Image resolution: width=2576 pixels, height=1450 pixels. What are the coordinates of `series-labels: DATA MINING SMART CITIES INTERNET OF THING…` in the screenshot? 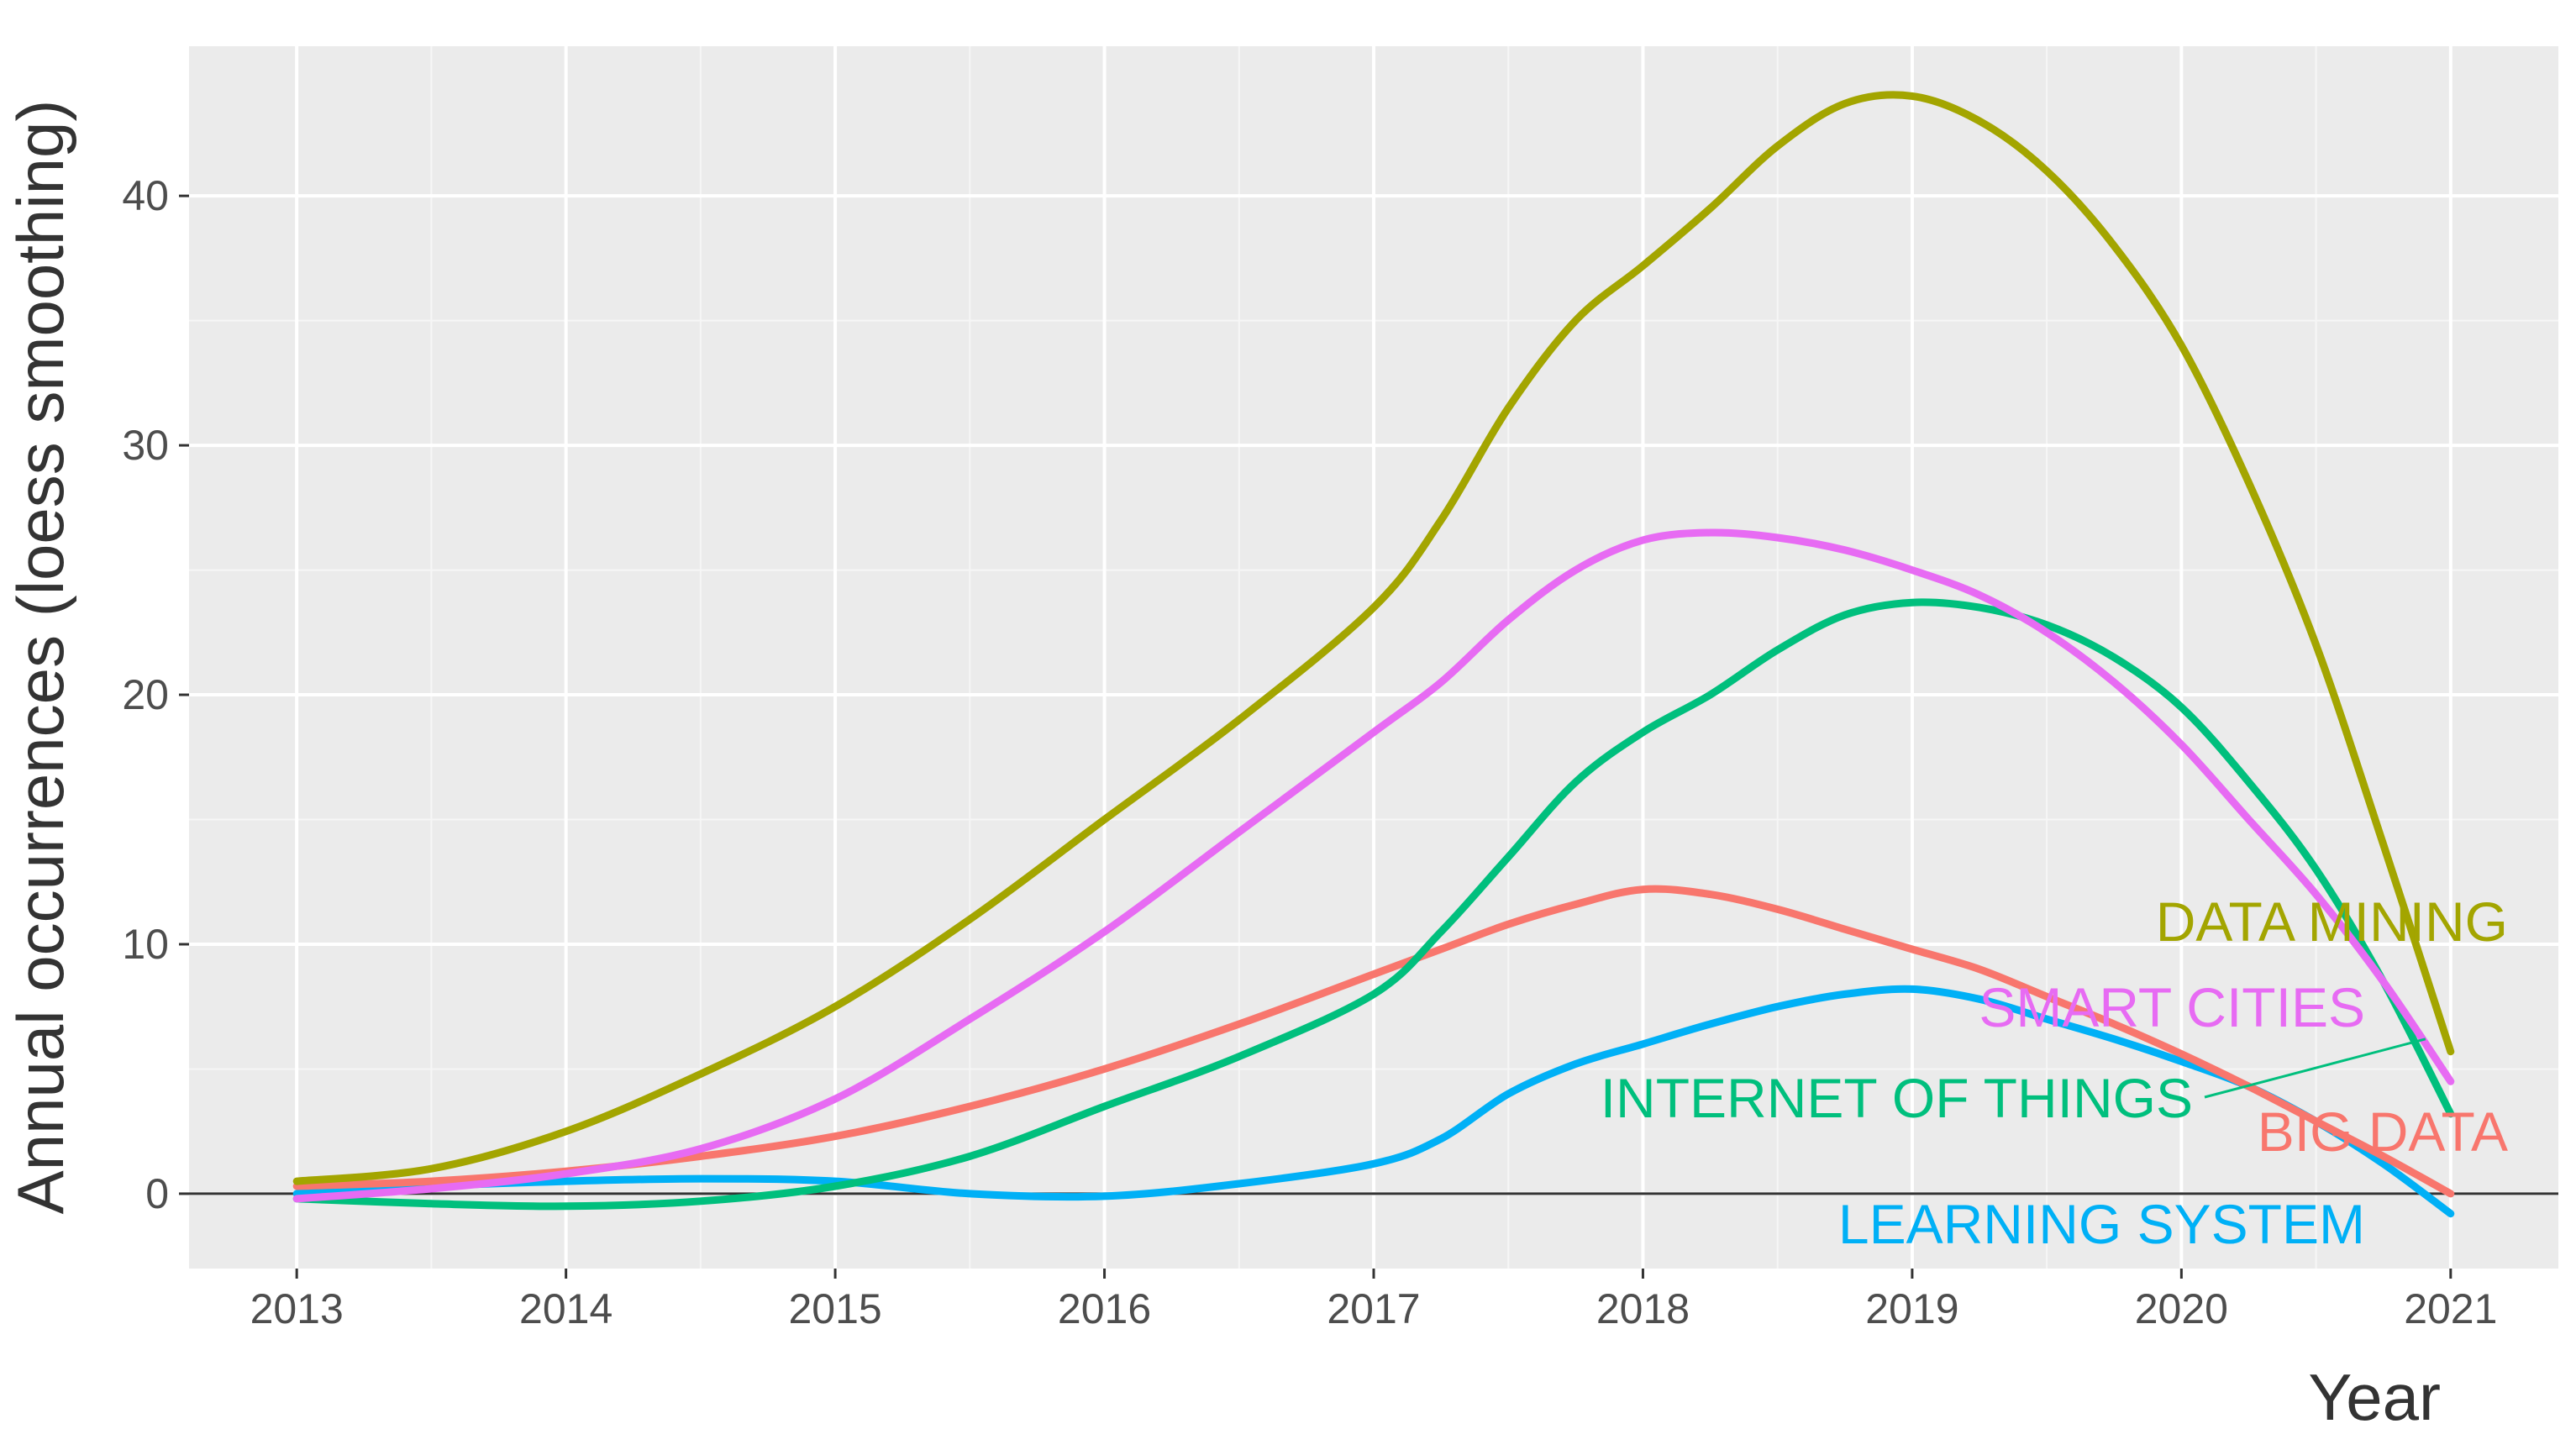 It's located at (2054, 1072).